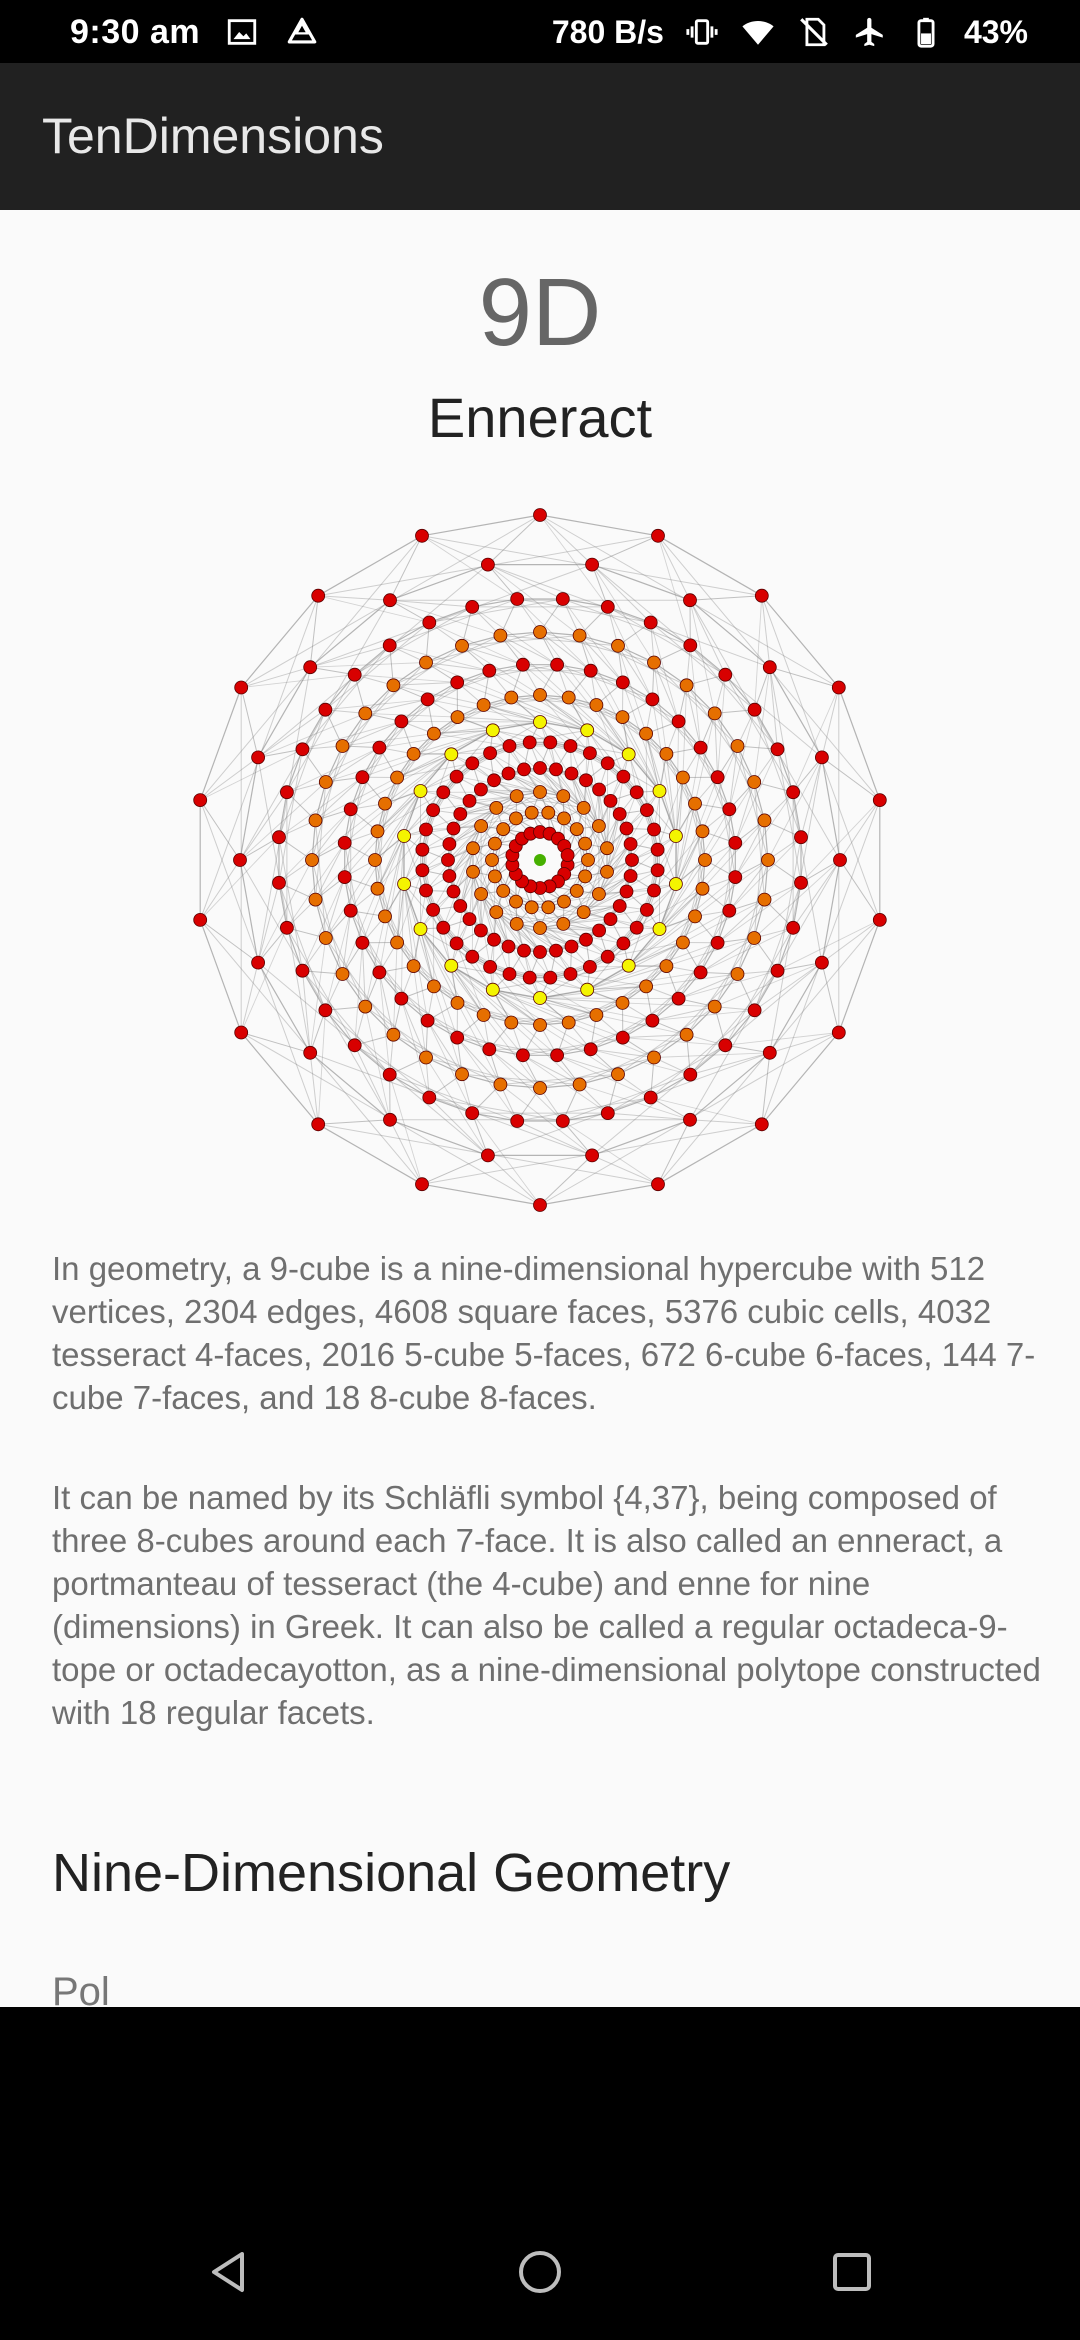  I want to click on wifi-icon, so click(758, 32).